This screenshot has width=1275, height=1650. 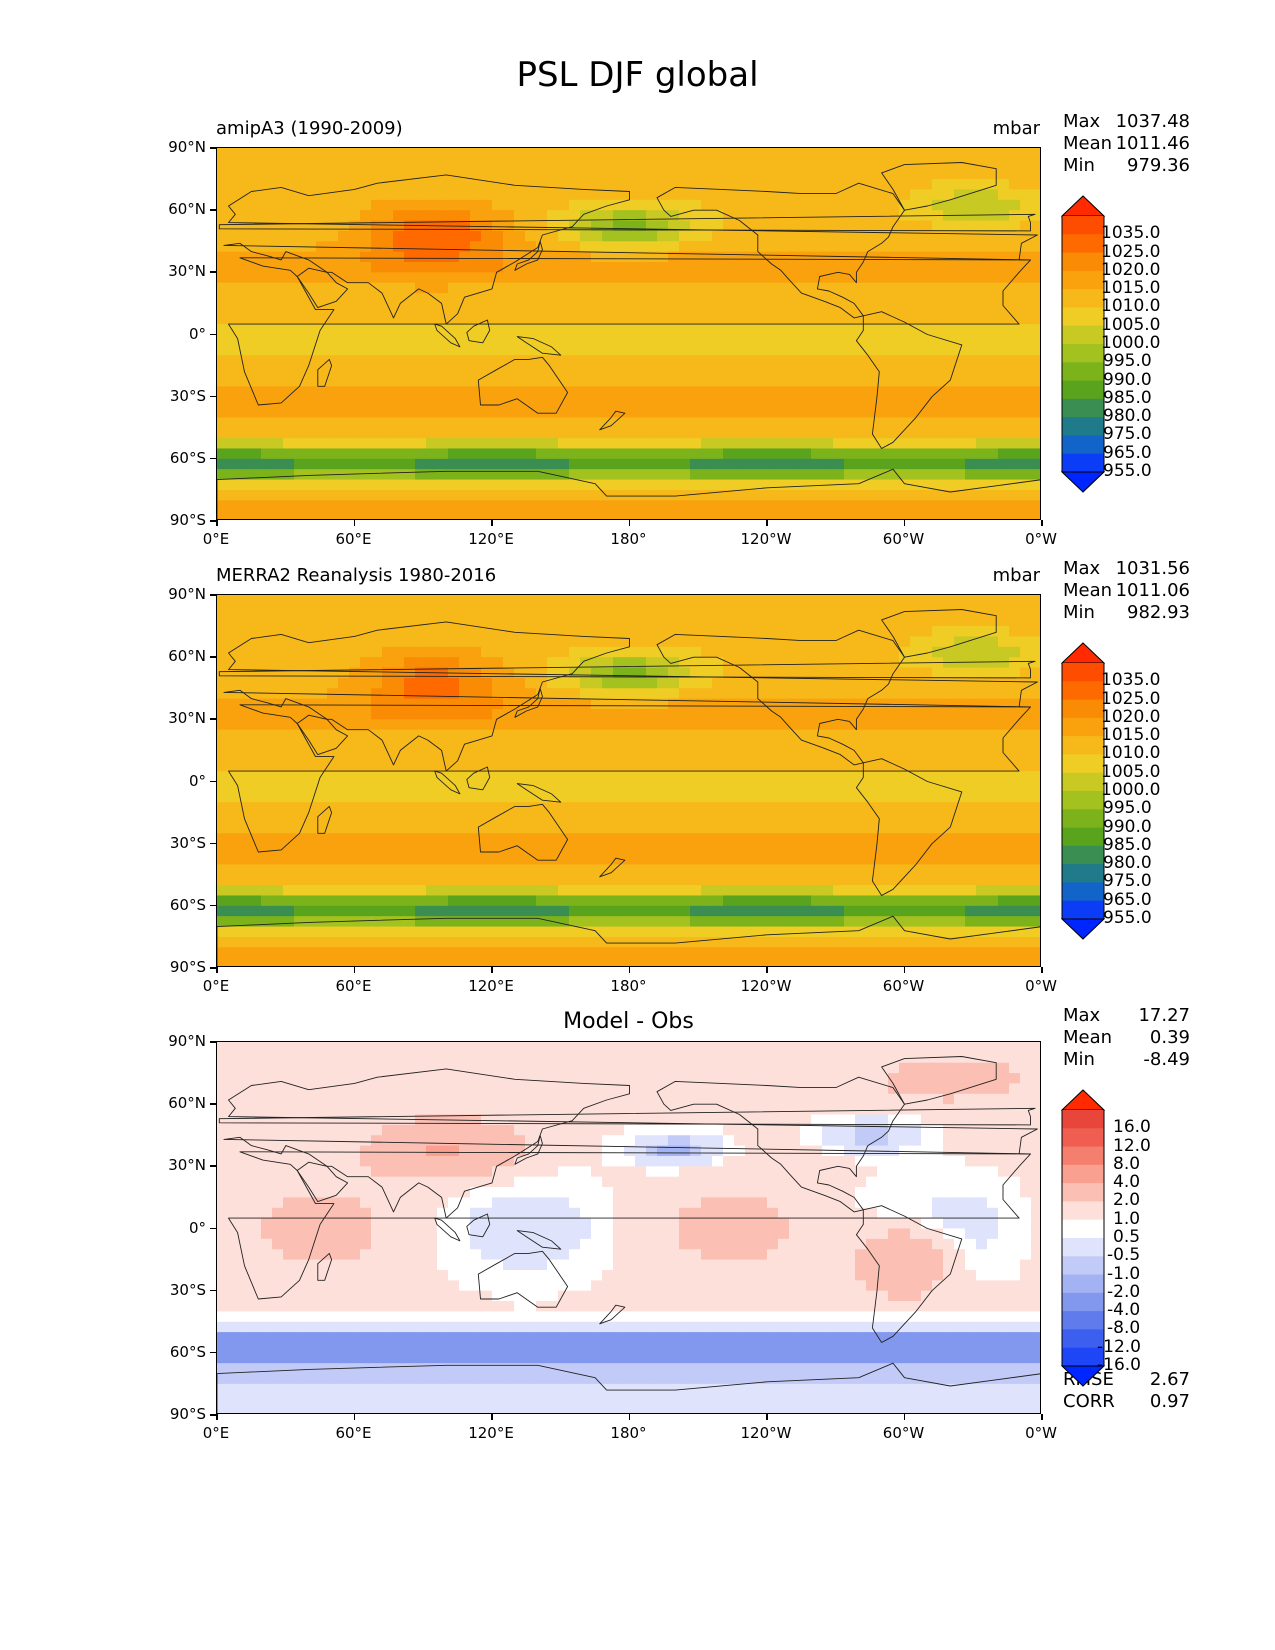 I want to click on stat-value: -8.49, so click(x=1166, y=1059).